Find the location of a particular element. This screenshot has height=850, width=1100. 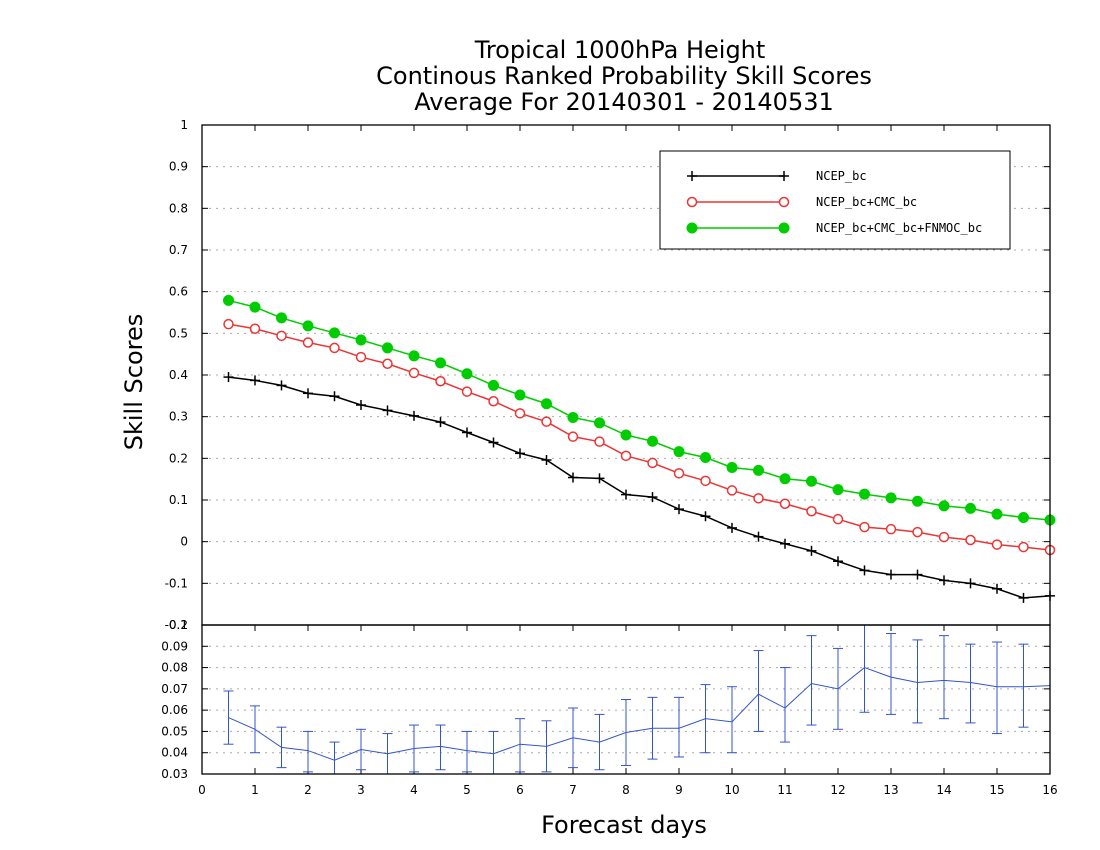

legend-box is located at coordinates (835, 200).